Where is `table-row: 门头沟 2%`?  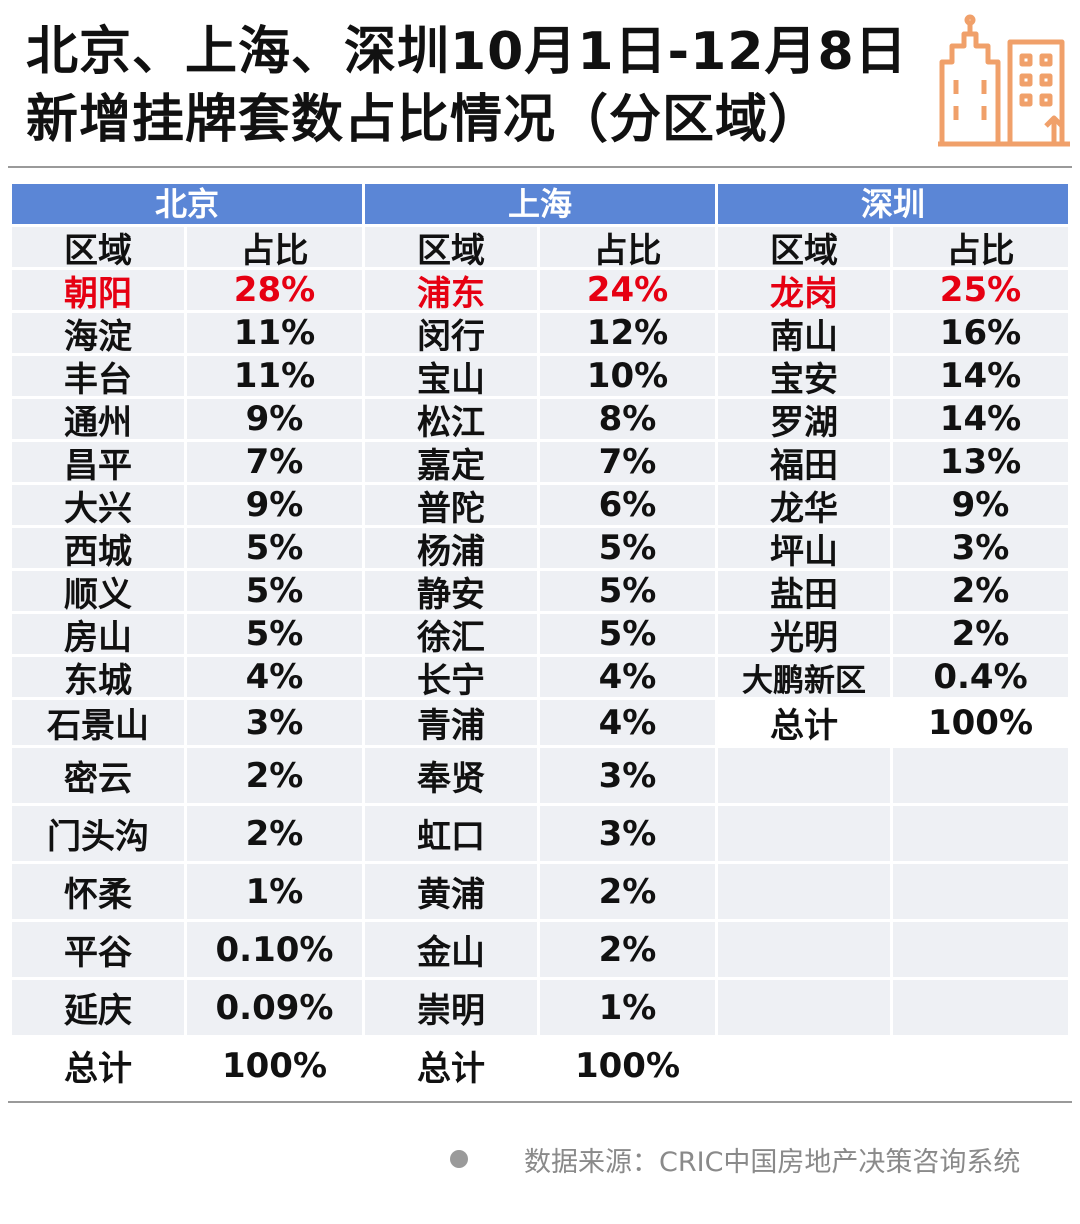 table-row: 门头沟 2% is located at coordinates (187, 832).